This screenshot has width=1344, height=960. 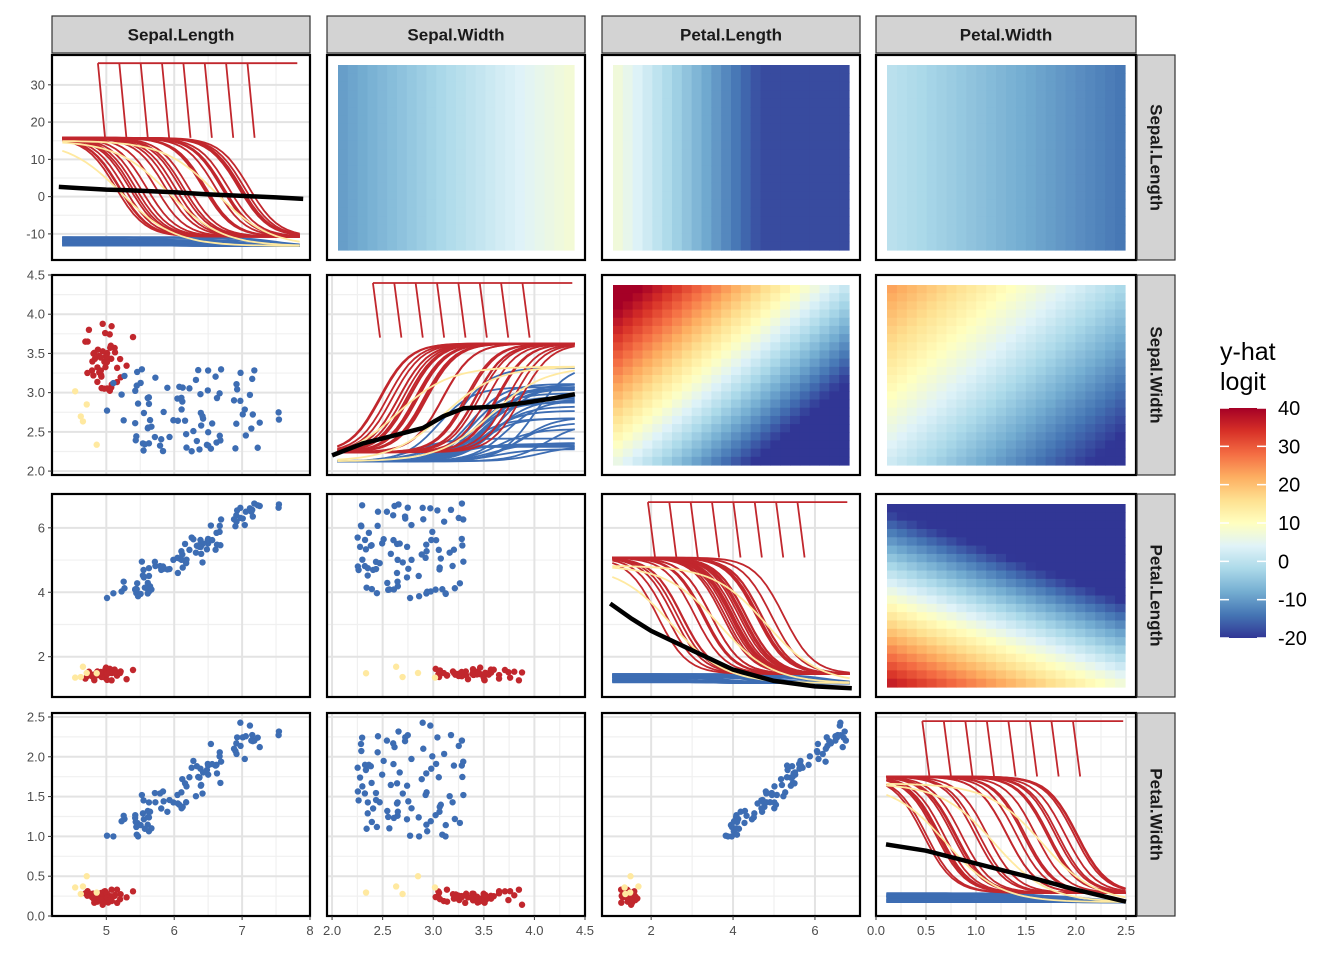 What do you see at coordinates (453, 424) in the screenshot?
I see `pdp-line` at bounding box center [453, 424].